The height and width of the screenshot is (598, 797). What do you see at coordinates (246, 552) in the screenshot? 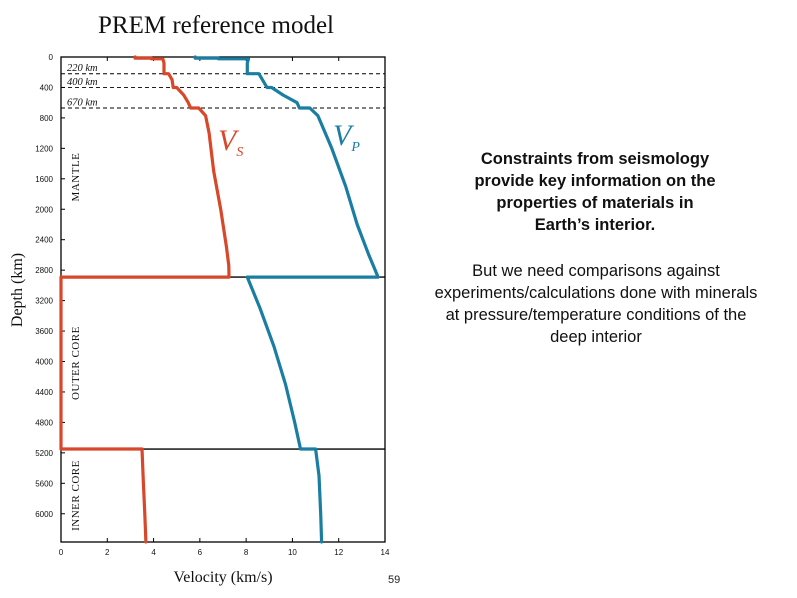
I see `x-tick-label: 8` at bounding box center [246, 552].